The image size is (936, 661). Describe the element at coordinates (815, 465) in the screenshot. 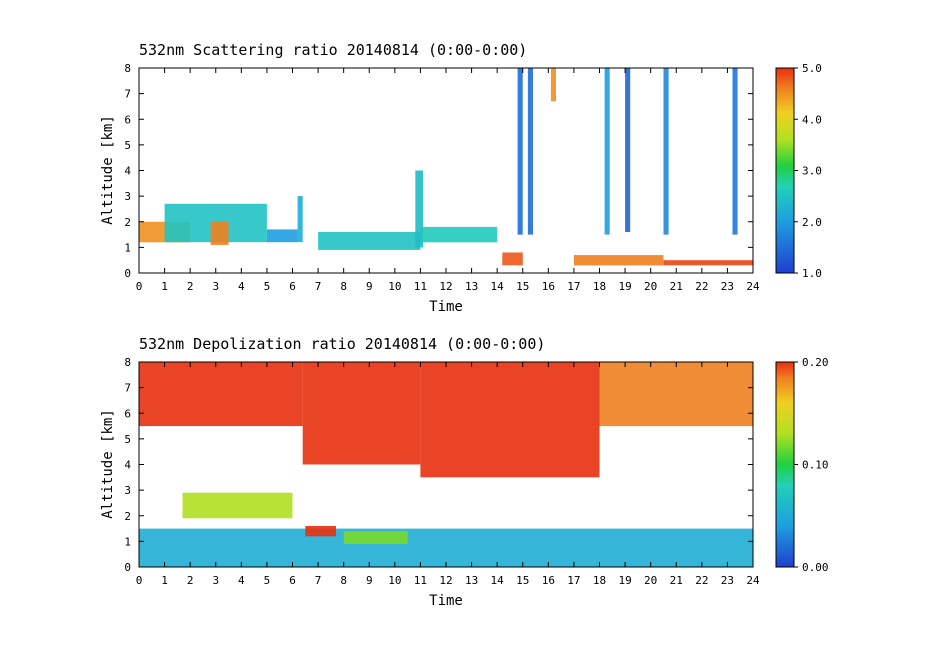

I see `colorbar-tick-label: 0.10` at that location.